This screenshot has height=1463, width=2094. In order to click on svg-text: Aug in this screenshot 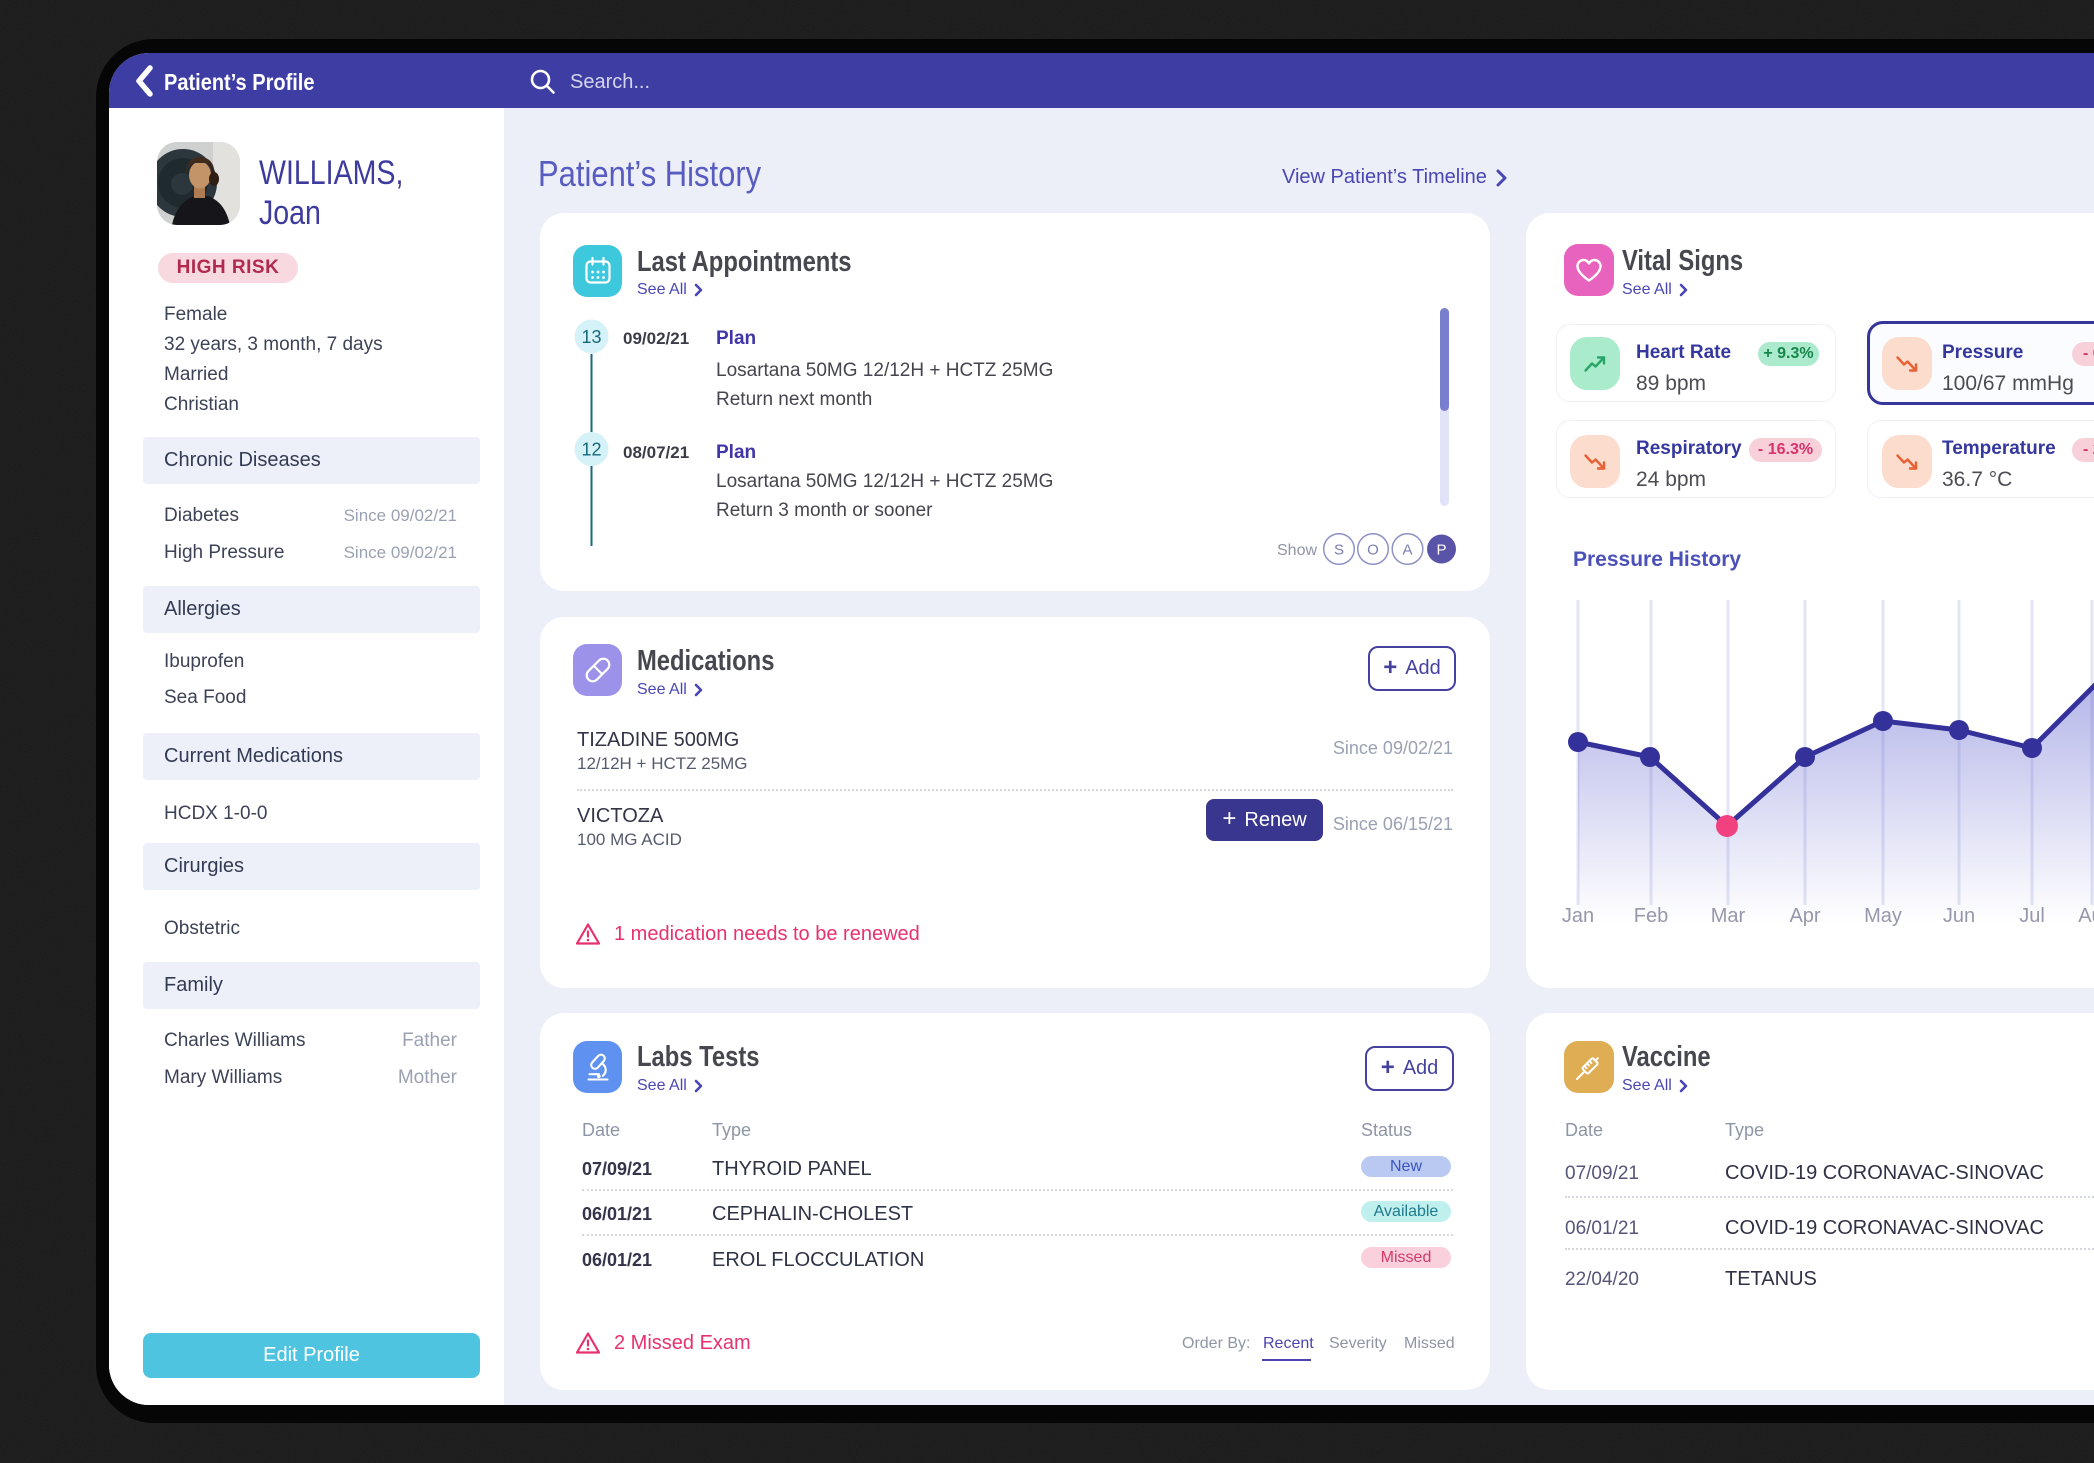, I will do `click(2086, 916)`.